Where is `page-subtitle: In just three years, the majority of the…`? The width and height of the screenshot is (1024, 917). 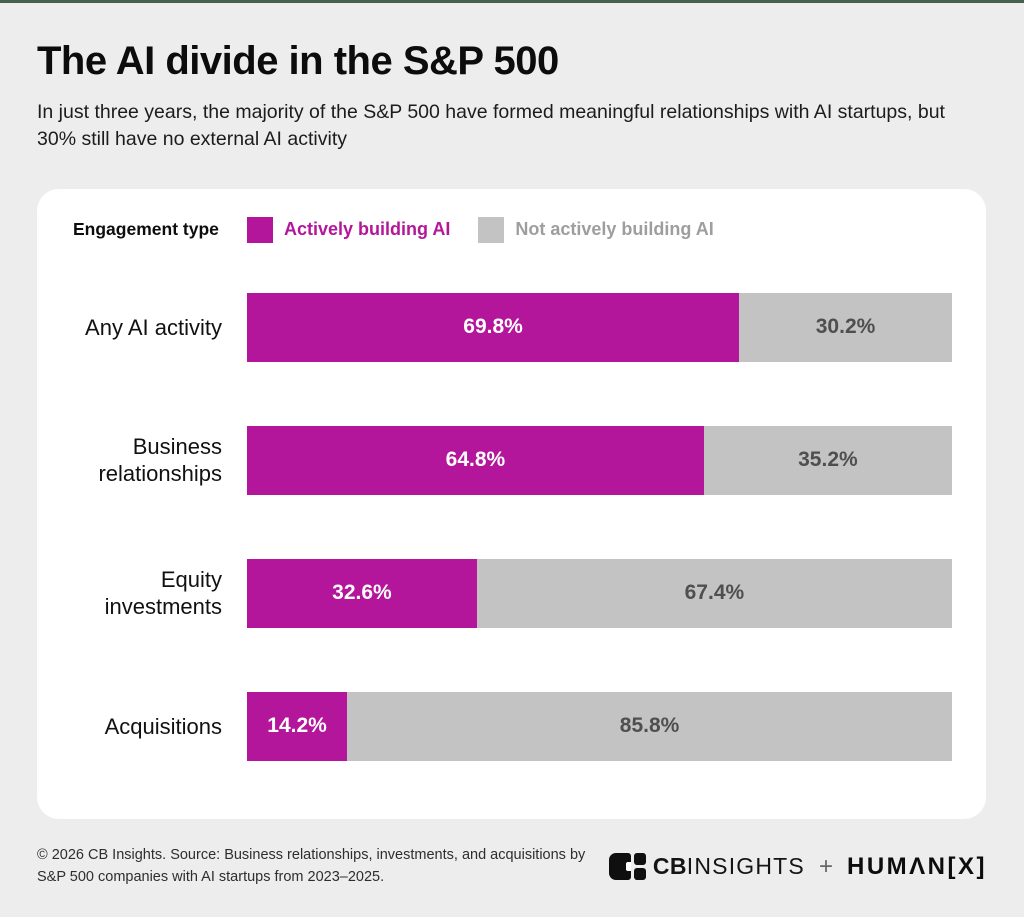 page-subtitle: In just three years, the majority of the… is located at coordinates (491, 125).